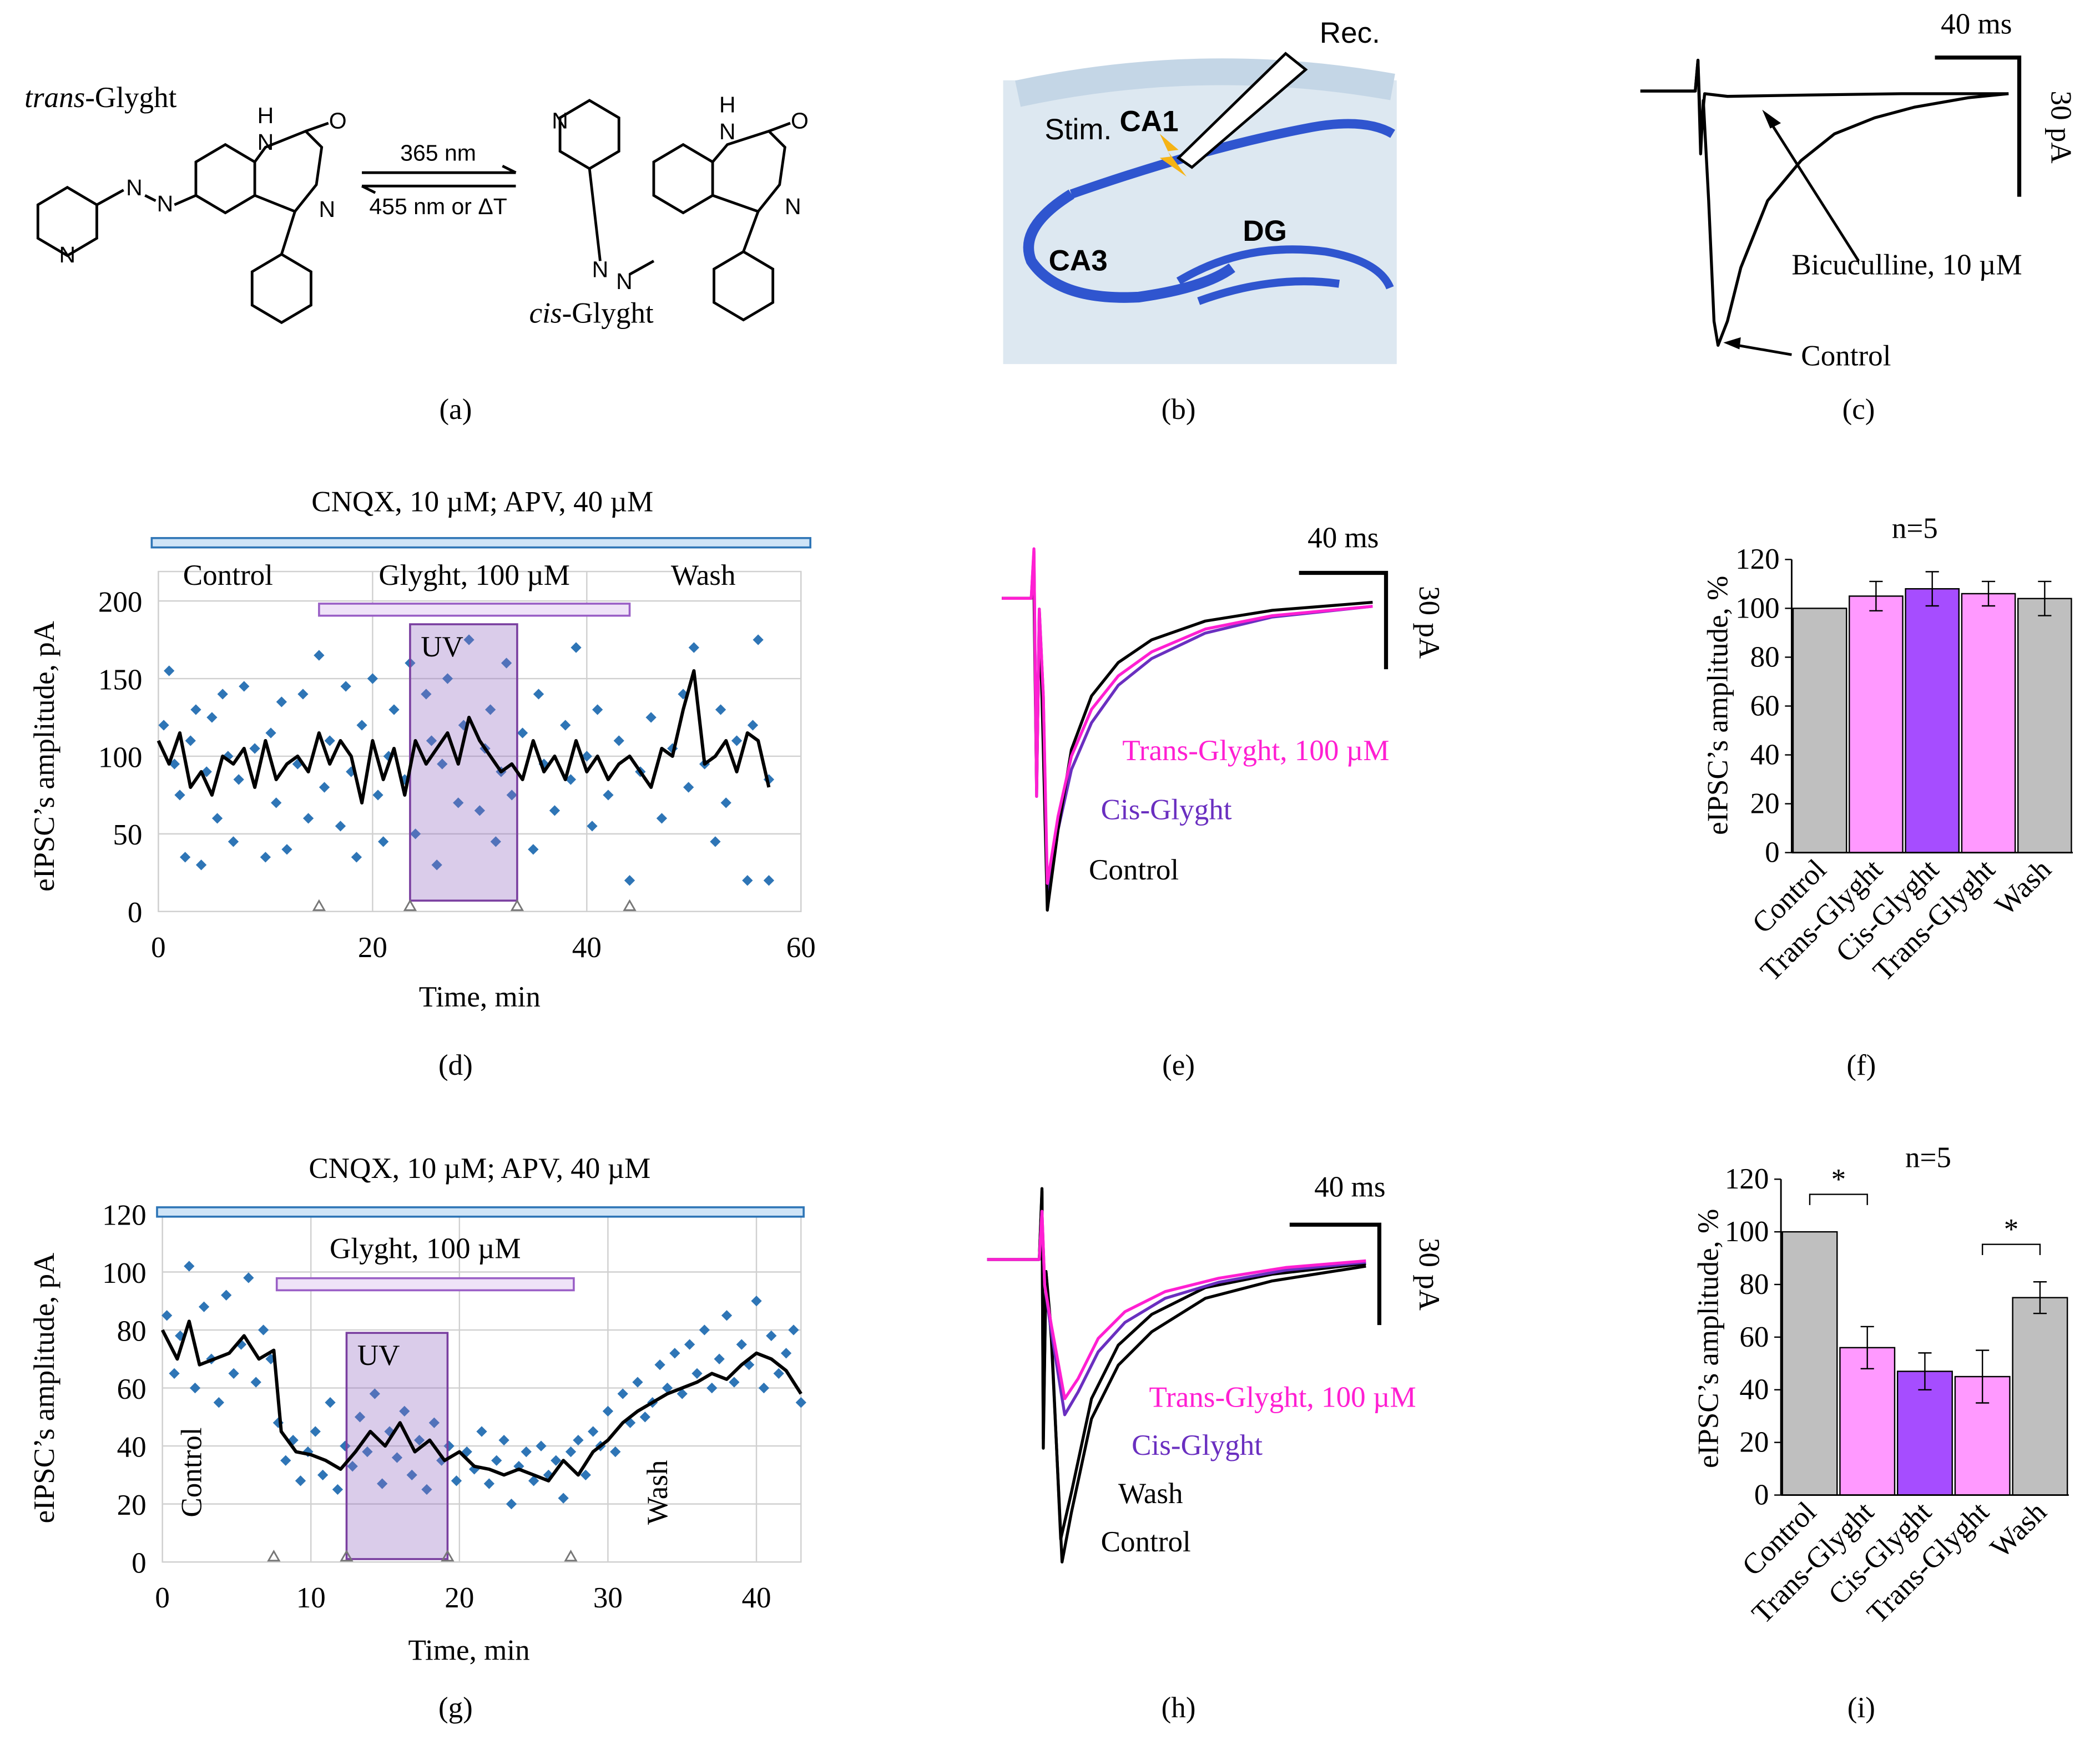 Image resolution: width=2100 pixels, height=1740 pixels. Describe the element at coordinates (1285, 275) in the screenshot. I see `dentate-gyrus` at that location.